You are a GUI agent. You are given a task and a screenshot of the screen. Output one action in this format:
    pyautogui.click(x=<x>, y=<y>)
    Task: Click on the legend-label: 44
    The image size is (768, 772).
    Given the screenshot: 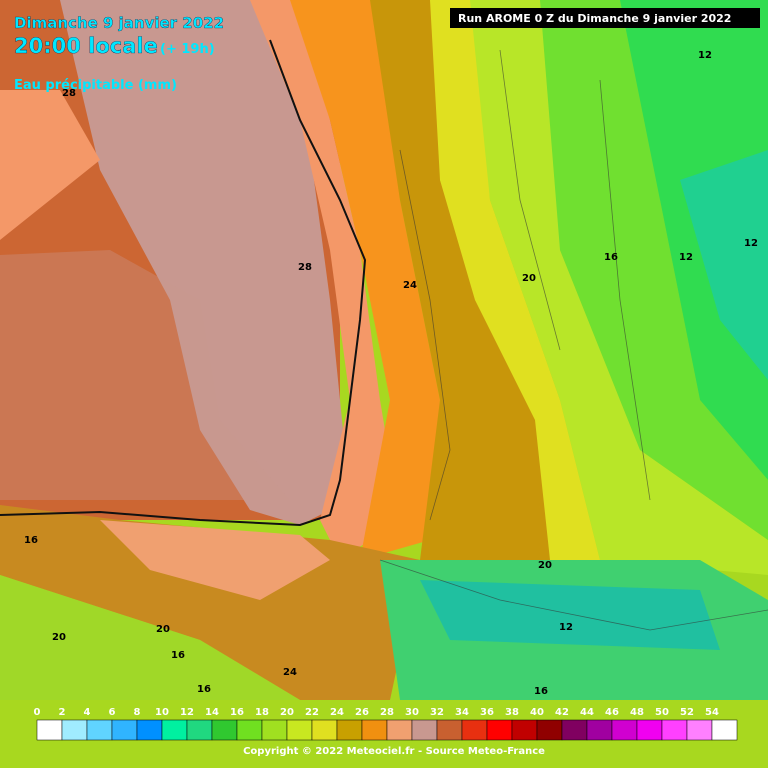 What is the action you would take?
    pyautogui.click(x=587, y=712)
    